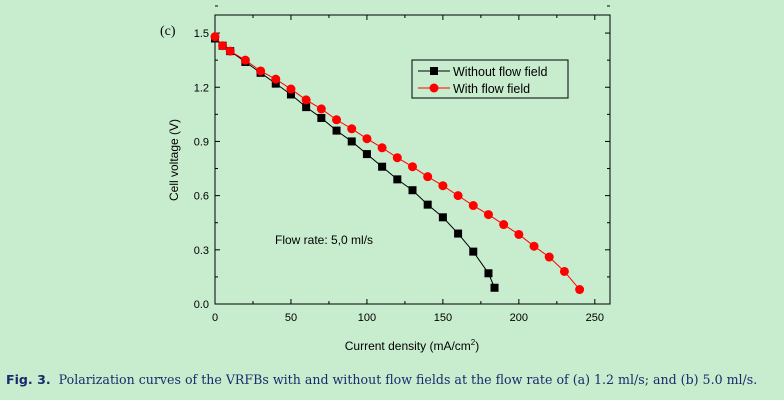  I want to click on y-tick-label: 0.6, so click(201, 197).